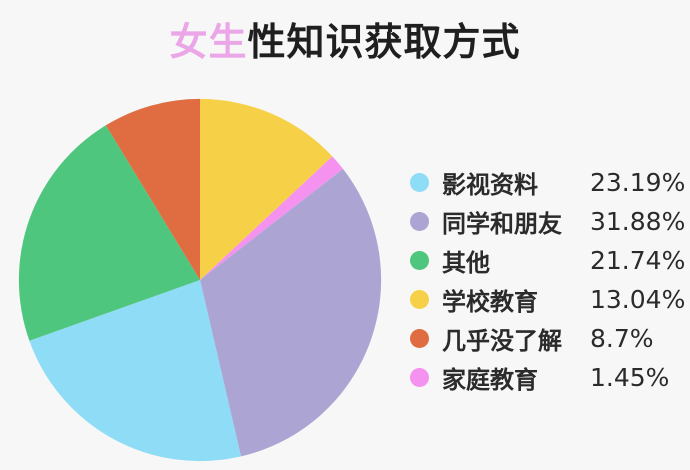 Image resolution: width=690 pixels, height=470 pixels. Describe the element at coordinates (630, 377) in the screenshot. I see `legend-value: 1.45%` at that location.